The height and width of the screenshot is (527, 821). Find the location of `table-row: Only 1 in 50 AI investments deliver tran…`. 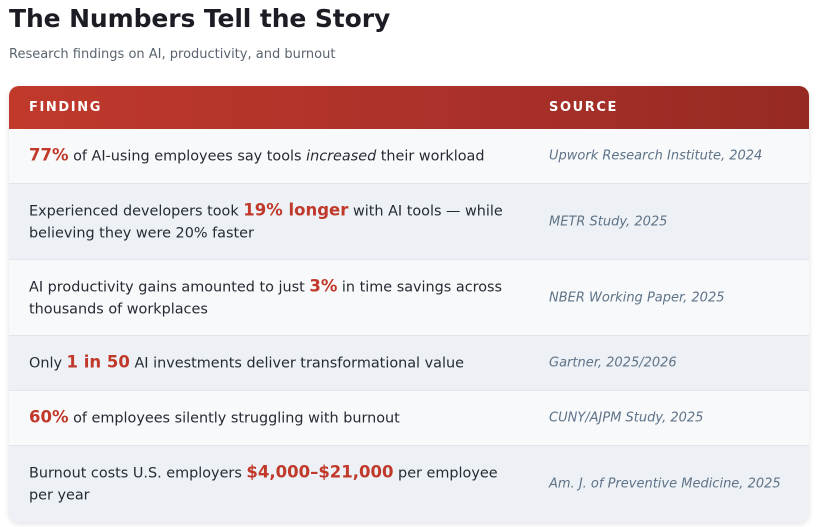

table-row: Only 1 in 50 AI investments deliver tran… is located at coordinates (409, 363).